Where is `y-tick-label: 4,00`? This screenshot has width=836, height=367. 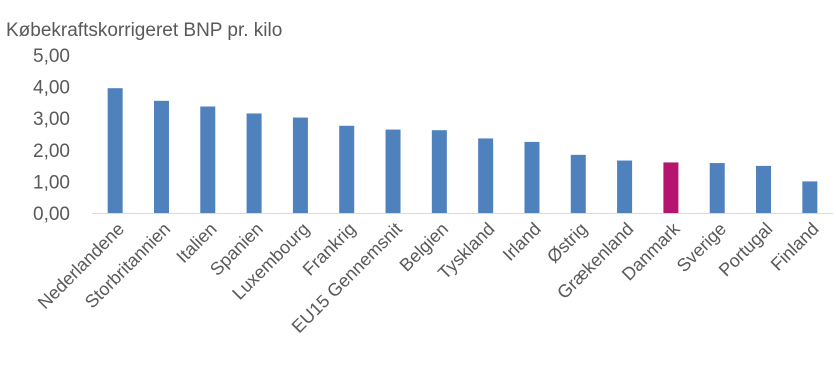 y-tick-label: 4,00 is located at coordinates (51, 88).